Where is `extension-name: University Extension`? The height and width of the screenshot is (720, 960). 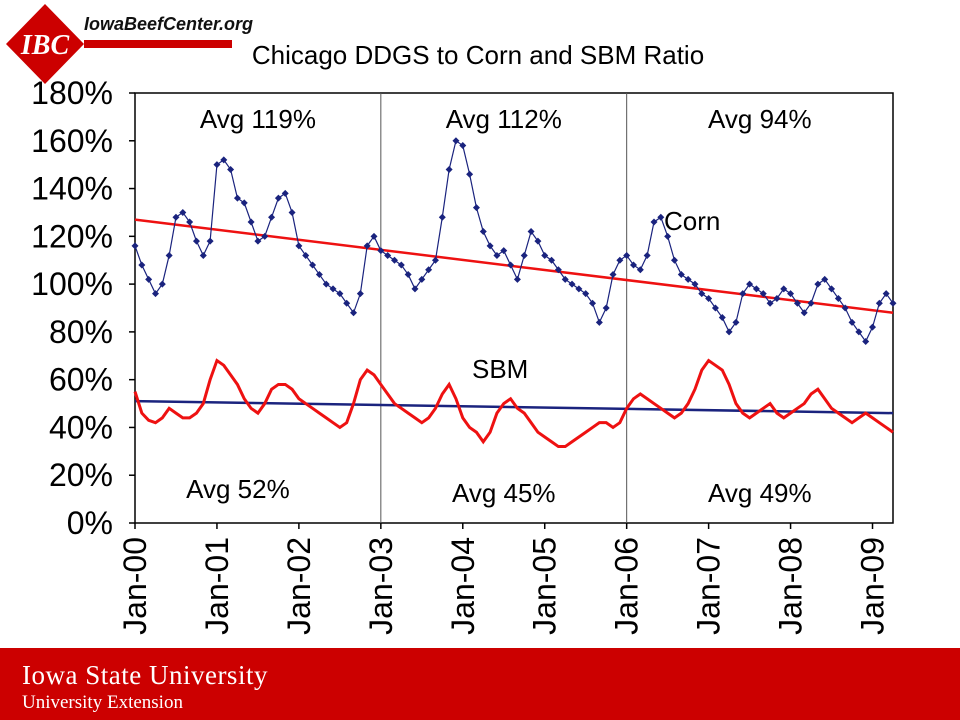 extension-name: University Extension is located at coordinates (102, 702).